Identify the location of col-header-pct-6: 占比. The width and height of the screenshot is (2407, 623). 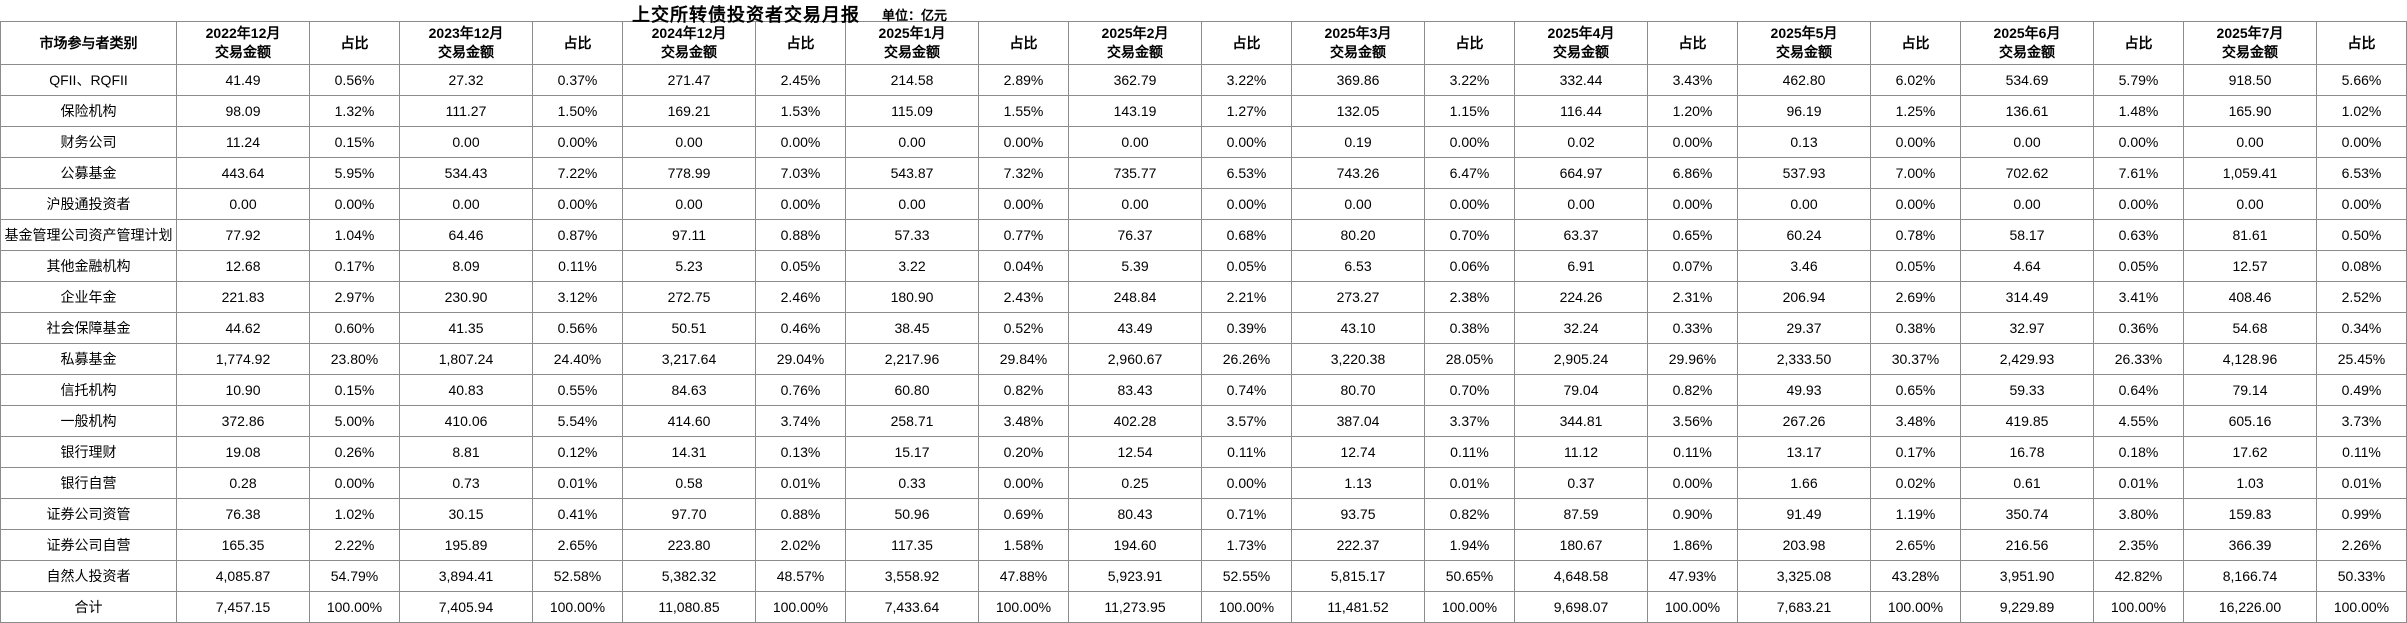
(1692, 43).